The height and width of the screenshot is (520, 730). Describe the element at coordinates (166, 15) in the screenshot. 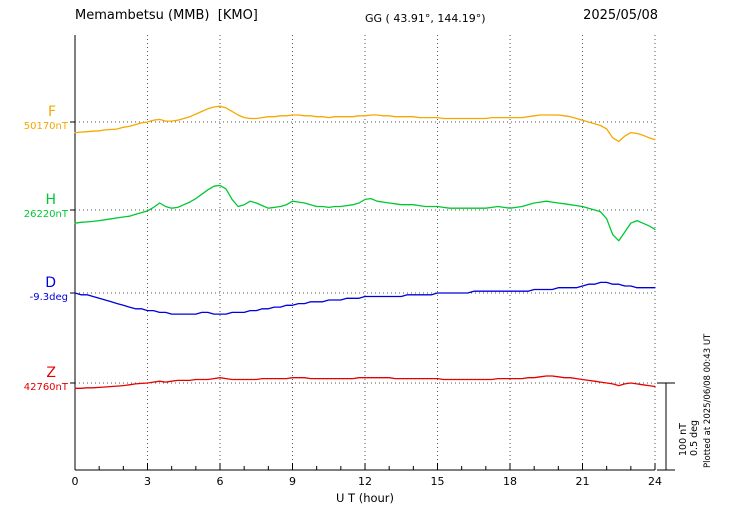

I see `station-title: Memambetsu (MMB) [KMO]` at that location.